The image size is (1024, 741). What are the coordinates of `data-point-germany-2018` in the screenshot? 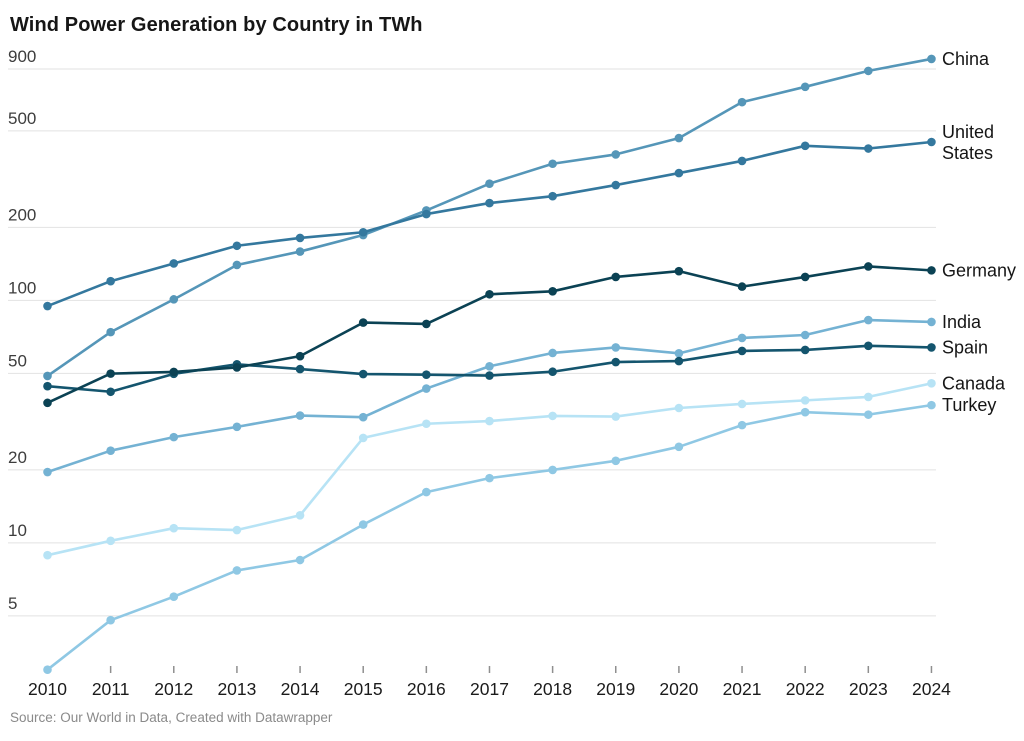 It's located at (552, 291).